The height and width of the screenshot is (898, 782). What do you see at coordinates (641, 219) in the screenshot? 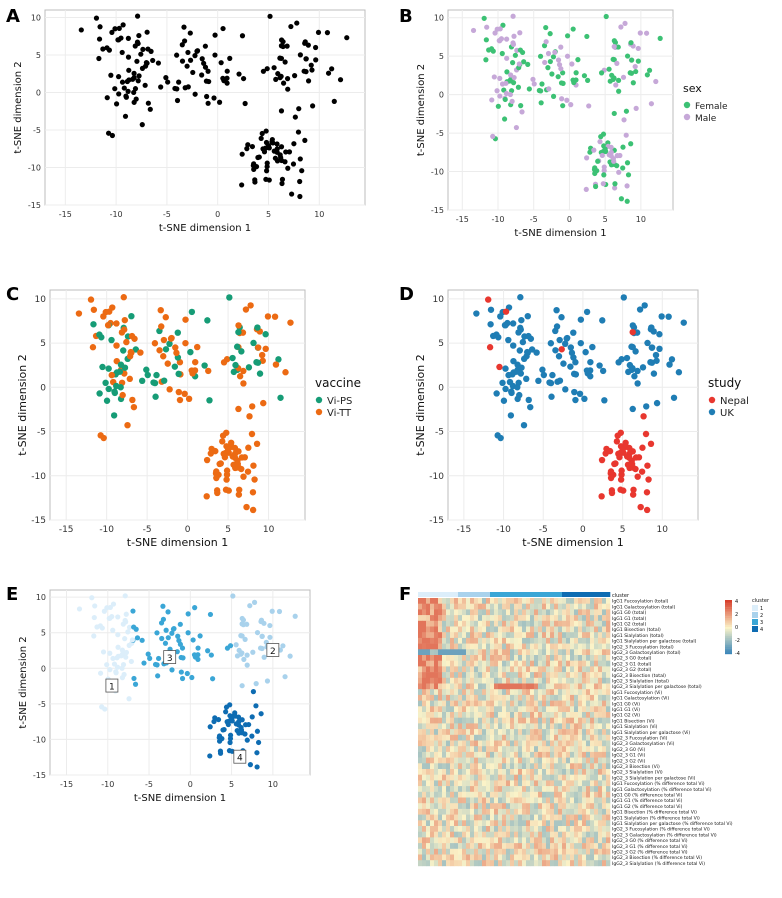
I see `x-tick-label: 10` at bounding box center [641, 219].